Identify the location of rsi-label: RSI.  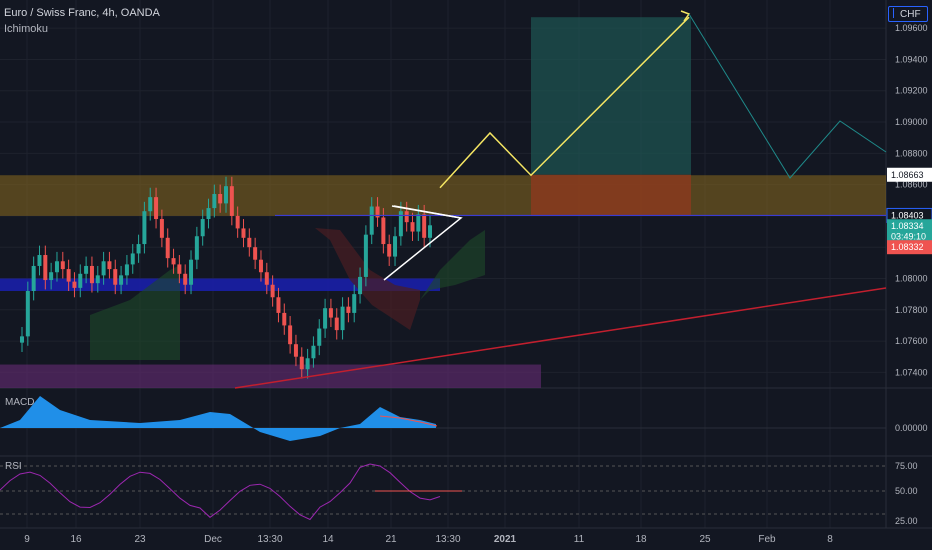
(13, 466).